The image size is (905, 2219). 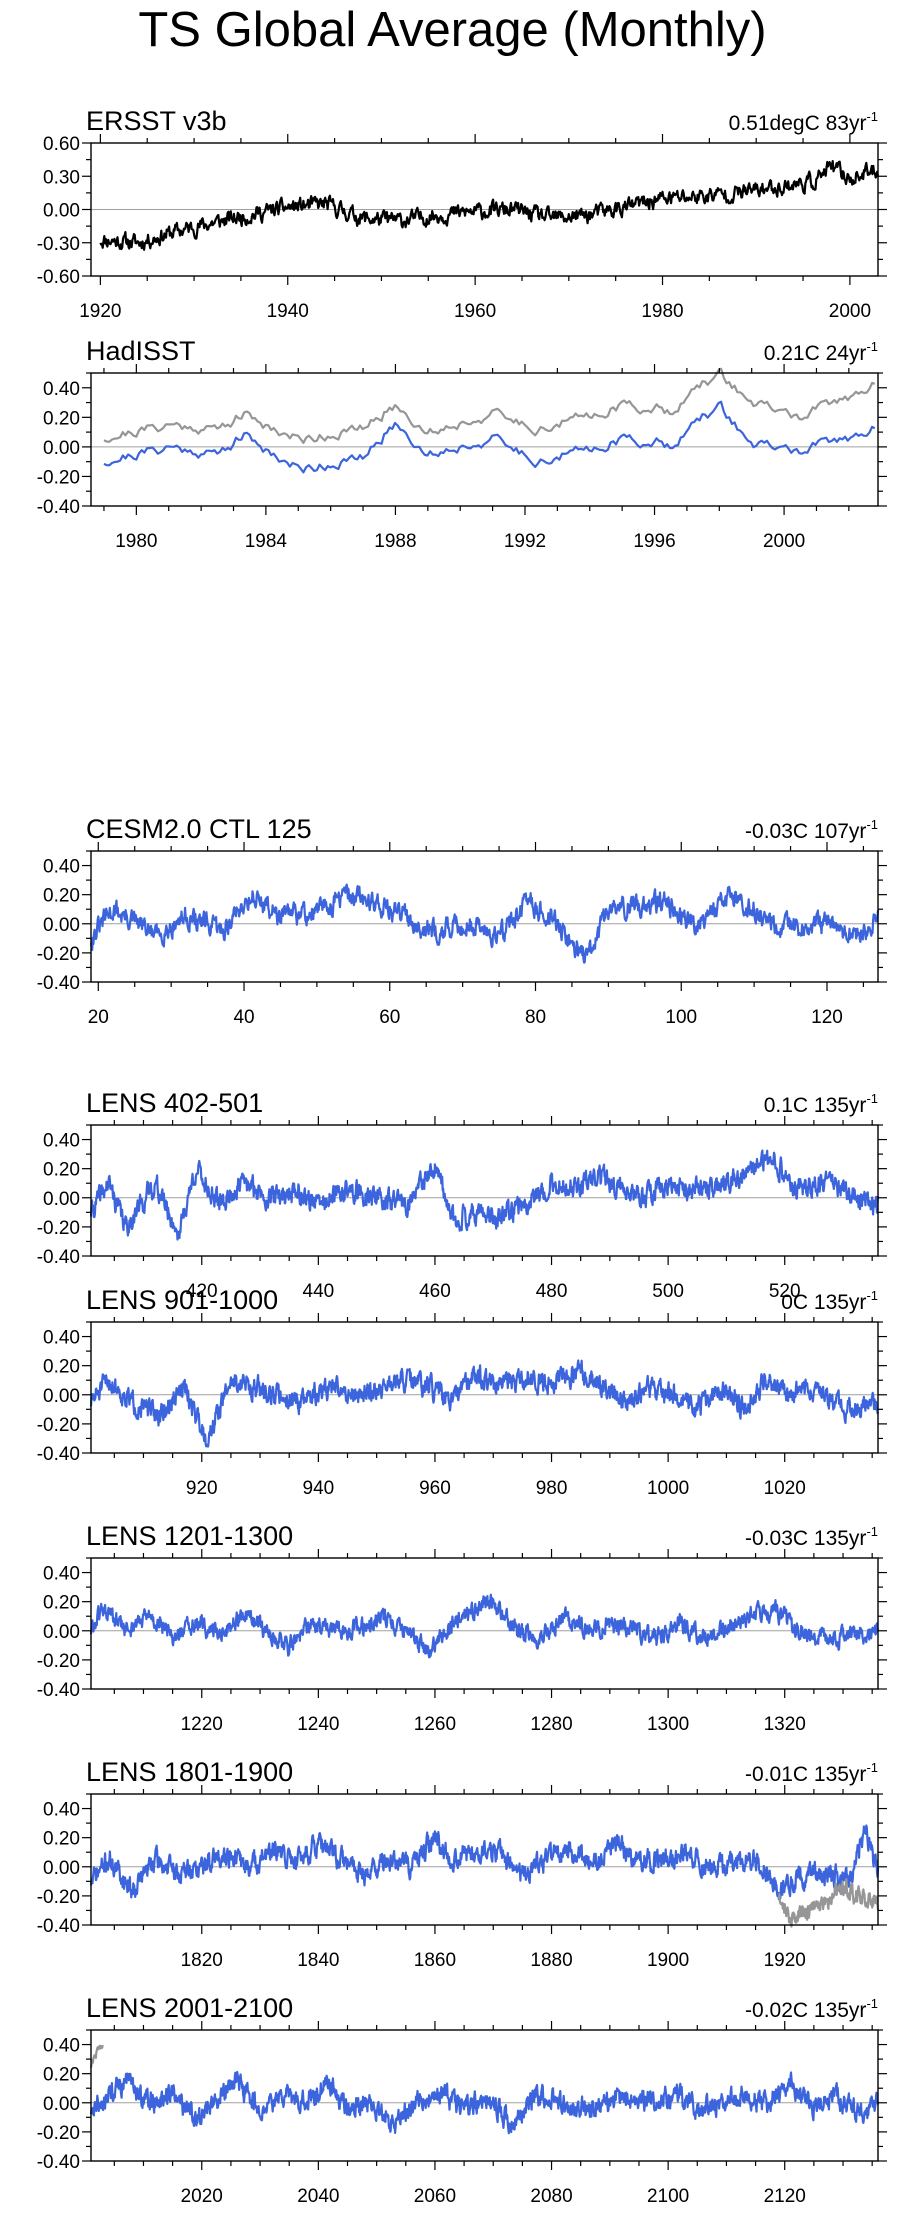 I want to click on x-tick-label: 1320, so click(x=785, y=1724).